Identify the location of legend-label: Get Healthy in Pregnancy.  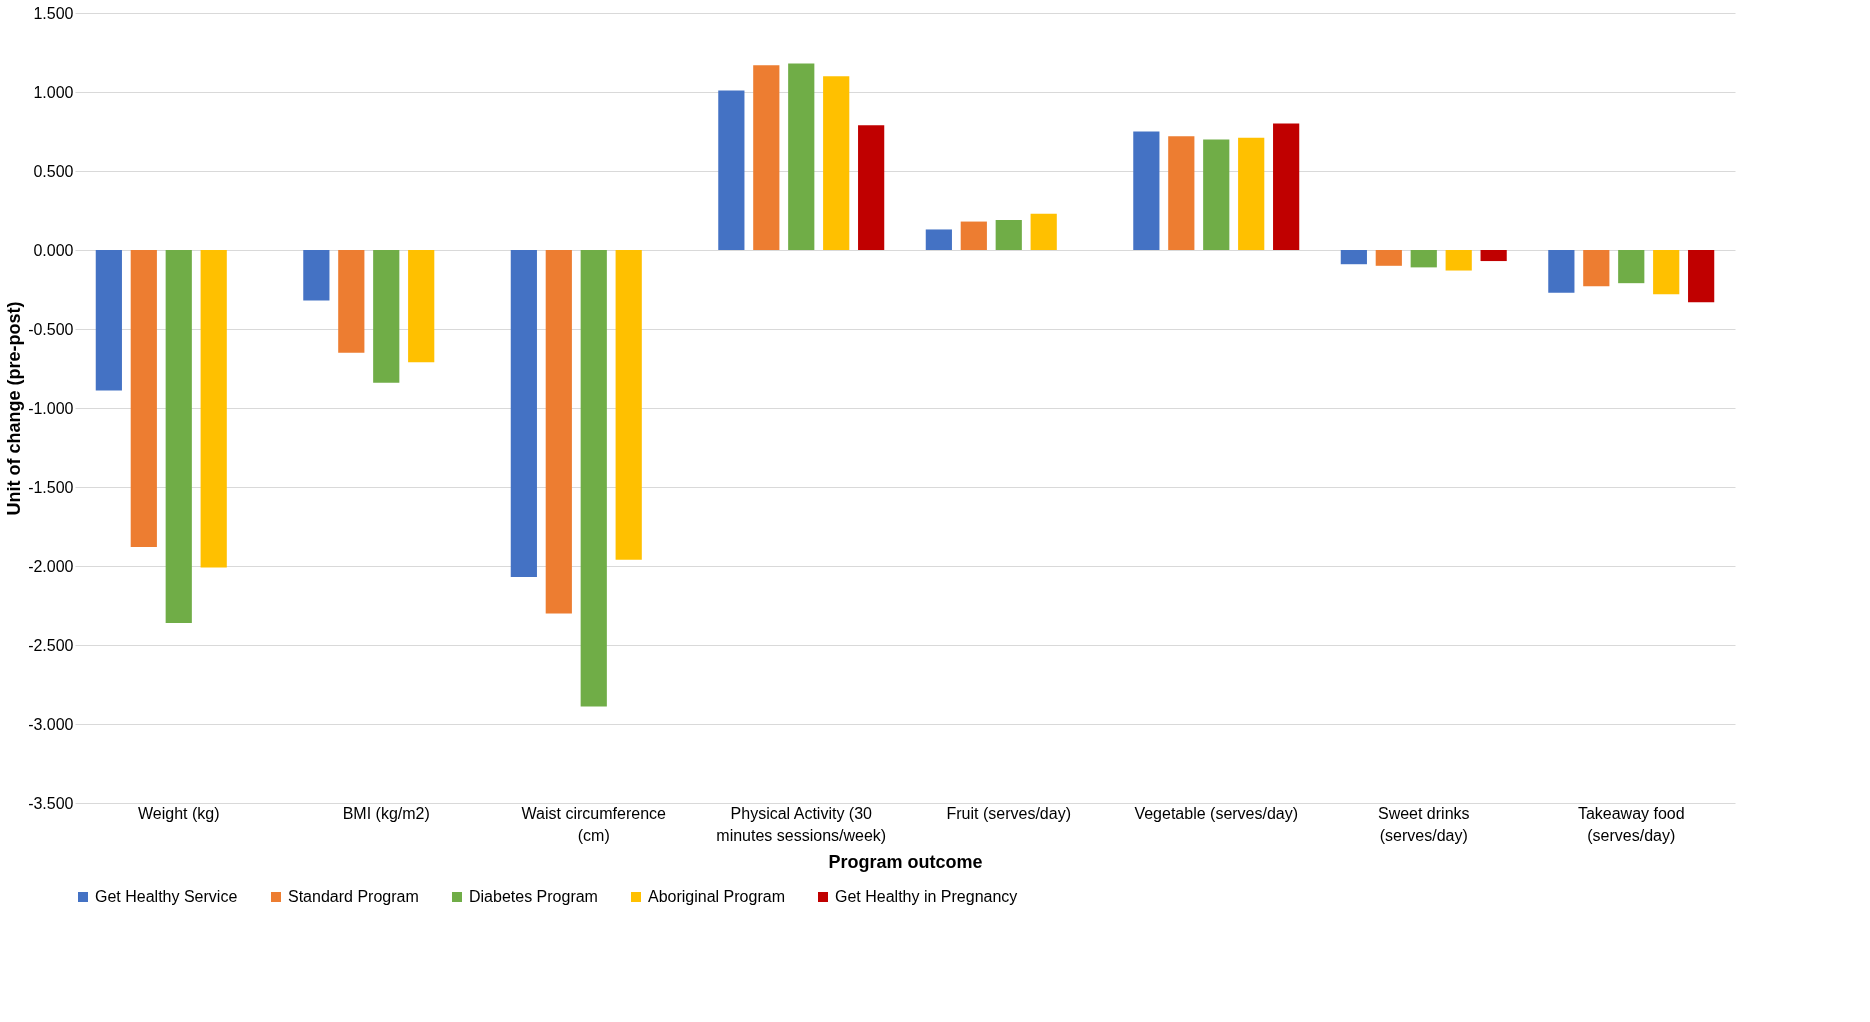
(926, 896).